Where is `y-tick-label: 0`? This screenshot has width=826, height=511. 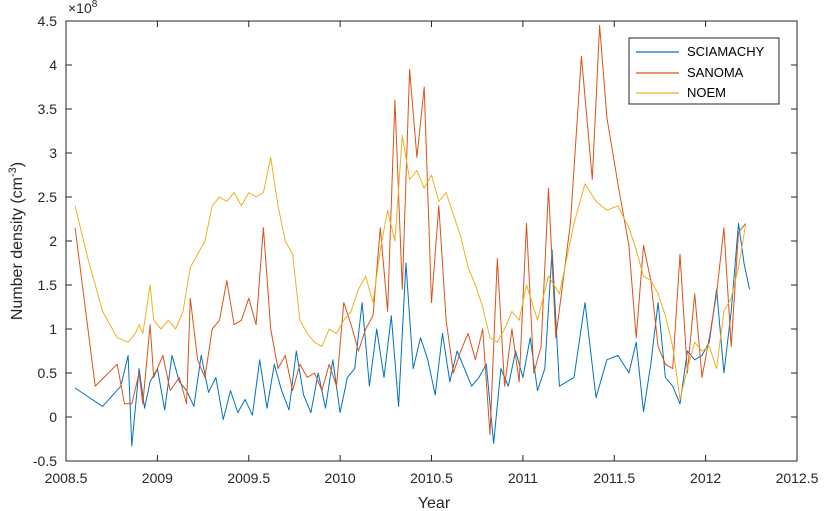
y-tick-label: 0 is located at coordinates (53, 417).